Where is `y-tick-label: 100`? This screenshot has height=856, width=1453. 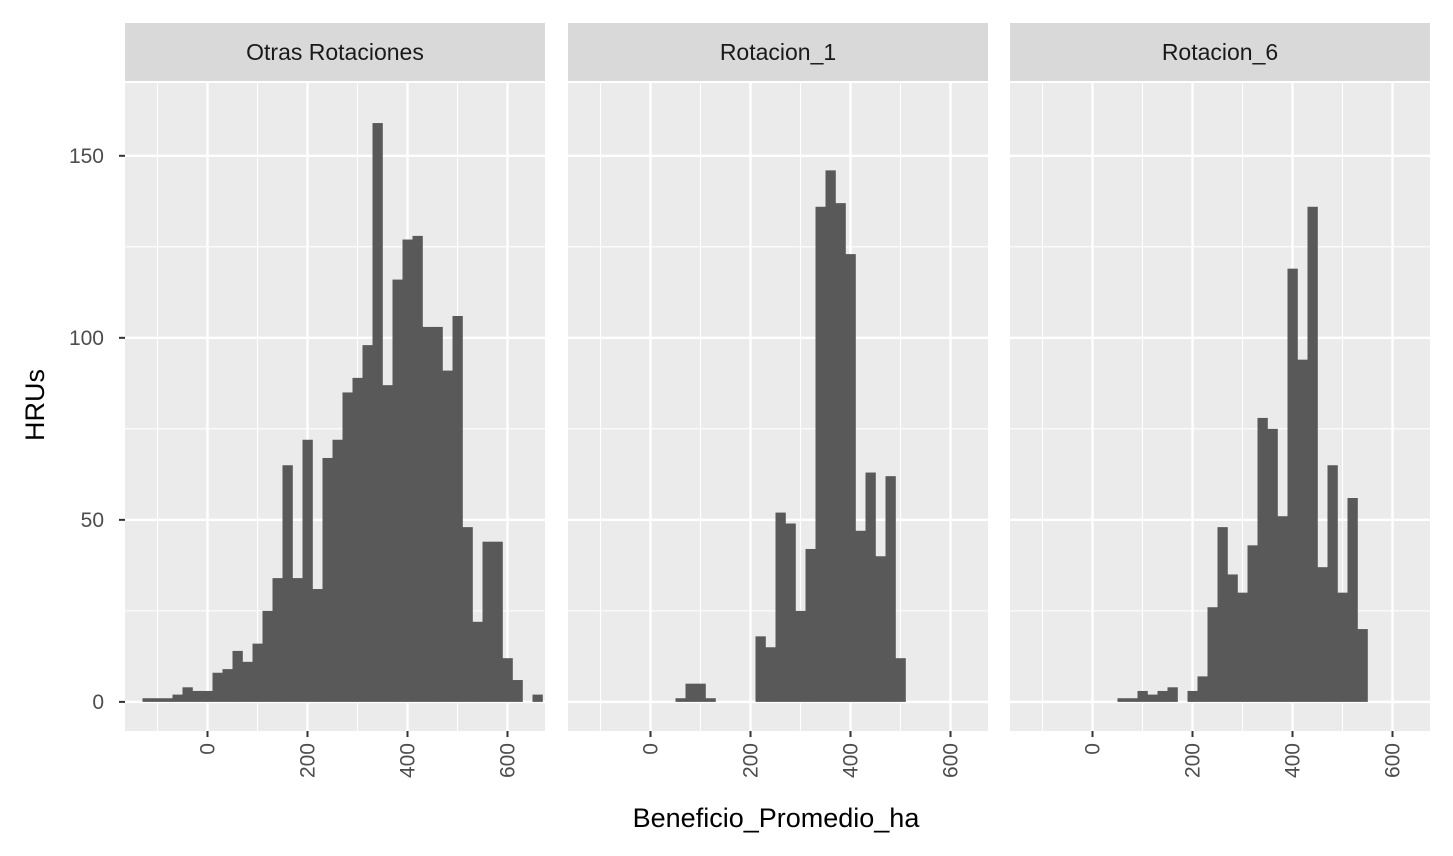 y-tick-label: 100 is located at coordinates (86, 338).